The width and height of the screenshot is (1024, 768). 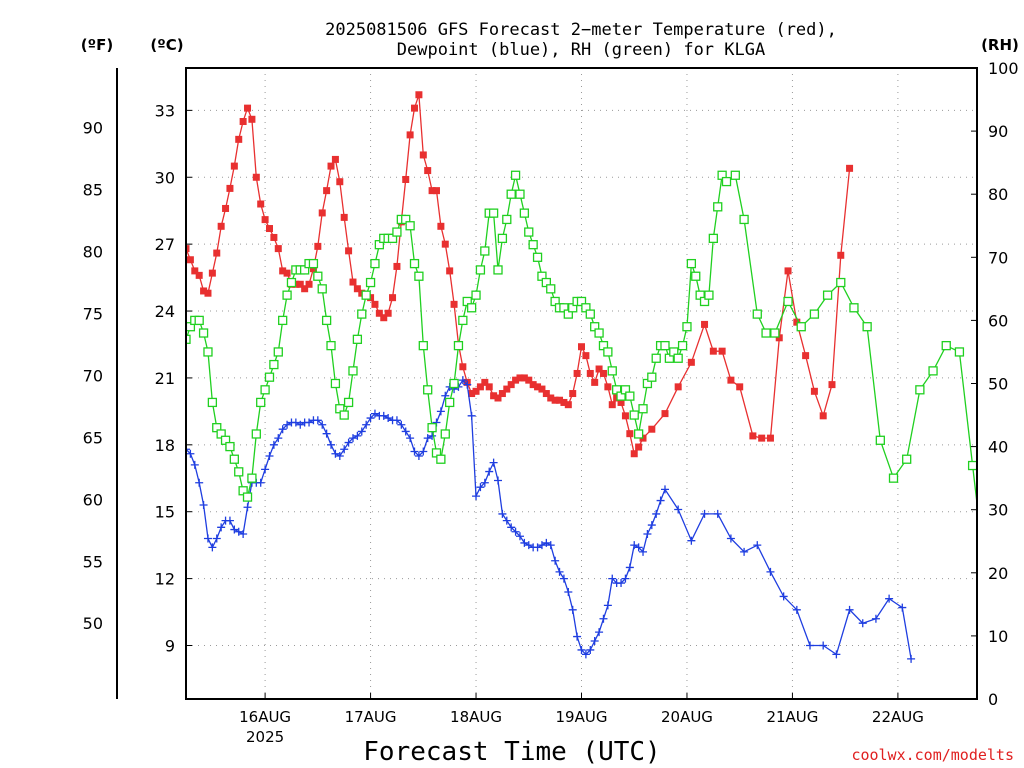 I want to click on celsius-tick-label: 18, so click(x=165, y=445).